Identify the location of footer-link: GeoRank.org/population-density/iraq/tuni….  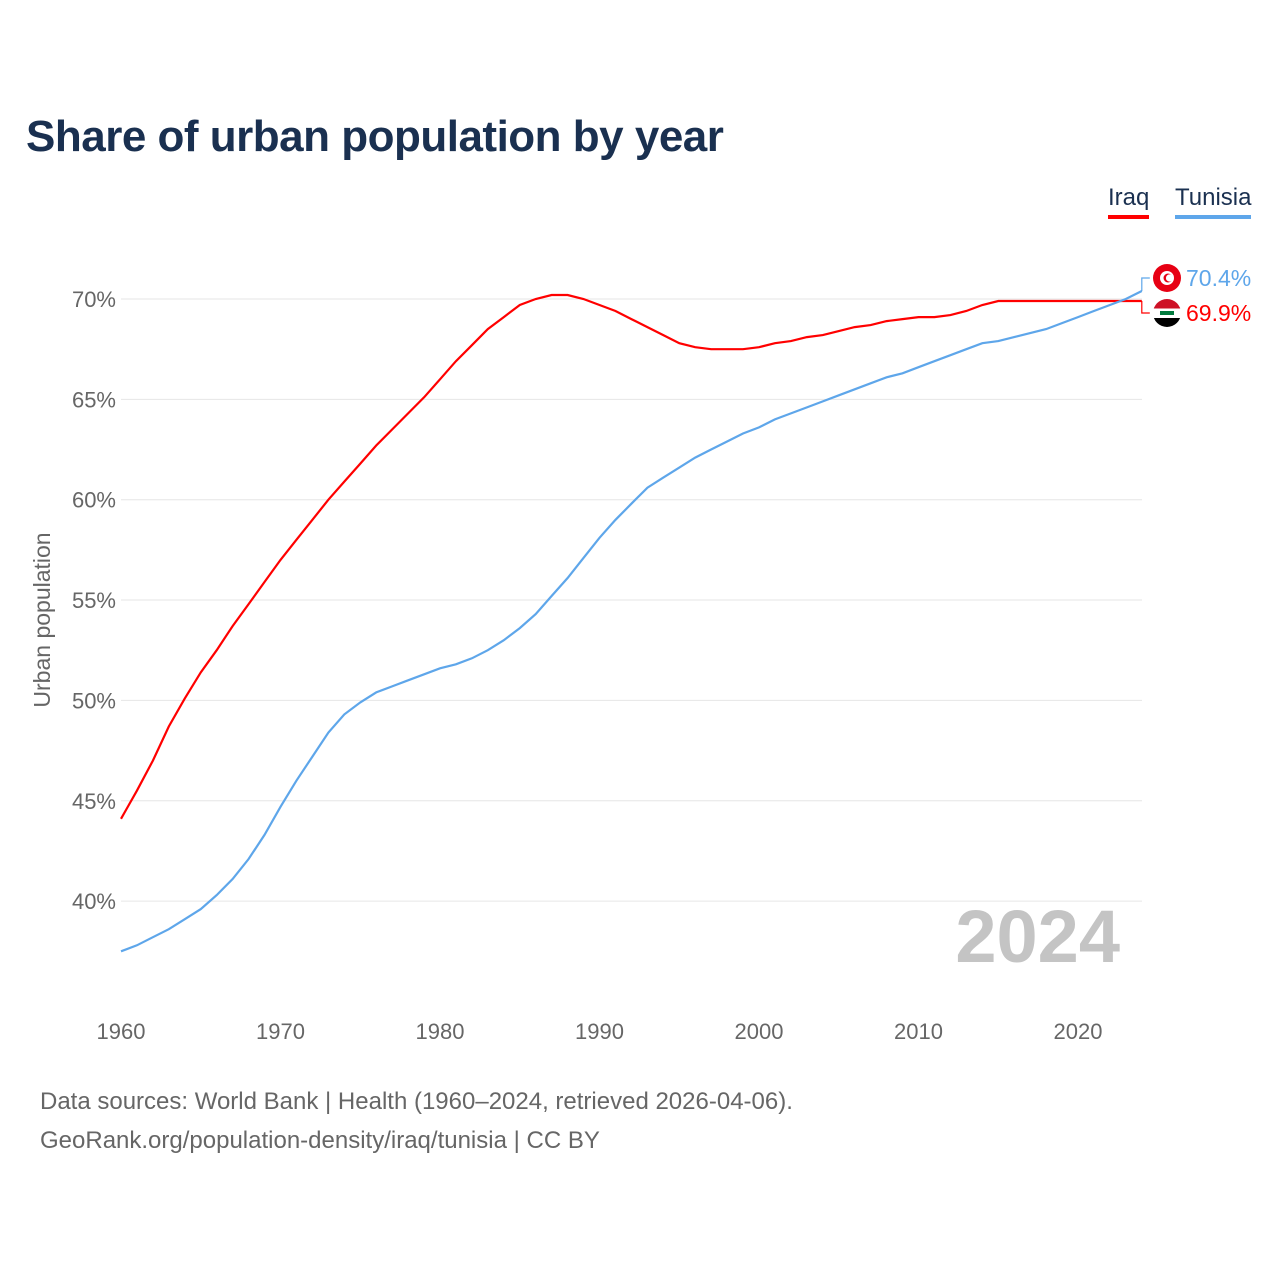
(320, 1140).